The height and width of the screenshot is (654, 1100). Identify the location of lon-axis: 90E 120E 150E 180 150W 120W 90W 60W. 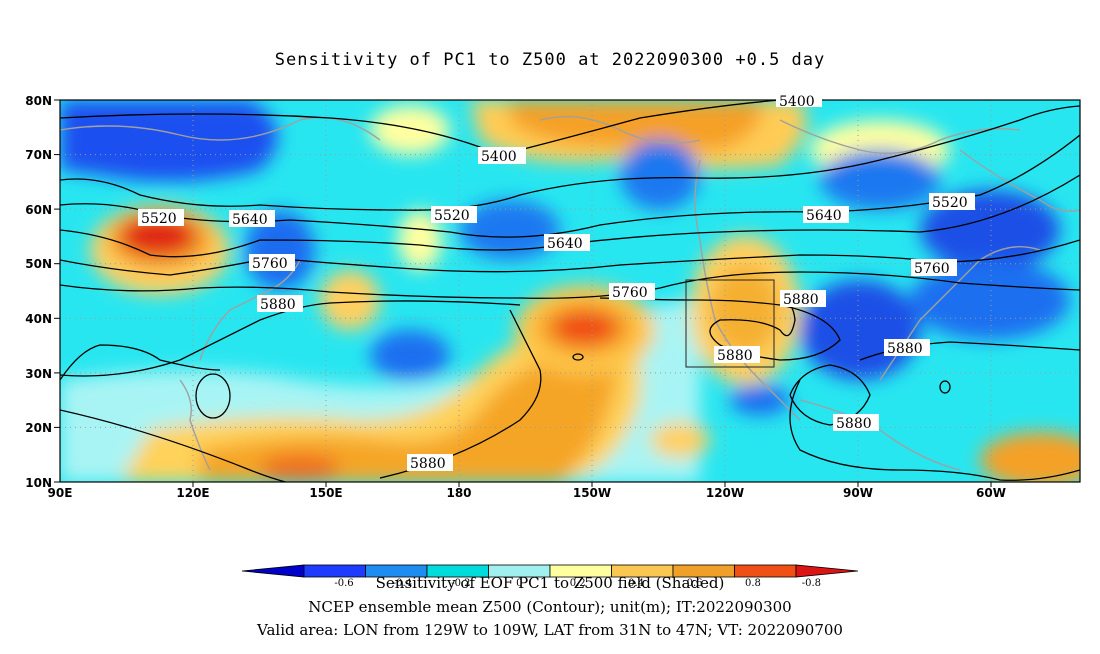
(527, 493).